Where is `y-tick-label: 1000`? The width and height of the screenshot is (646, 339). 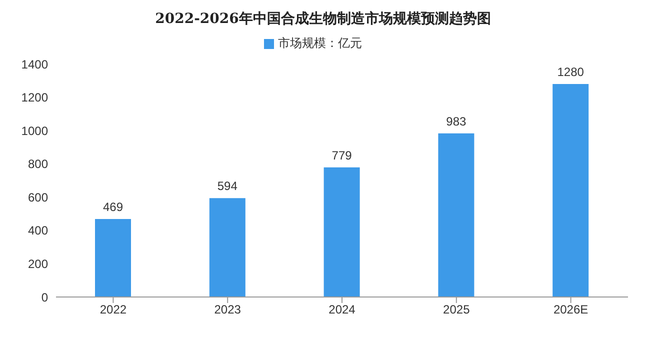 y-tick-label: 1000 is located at coordinates (34, 131).